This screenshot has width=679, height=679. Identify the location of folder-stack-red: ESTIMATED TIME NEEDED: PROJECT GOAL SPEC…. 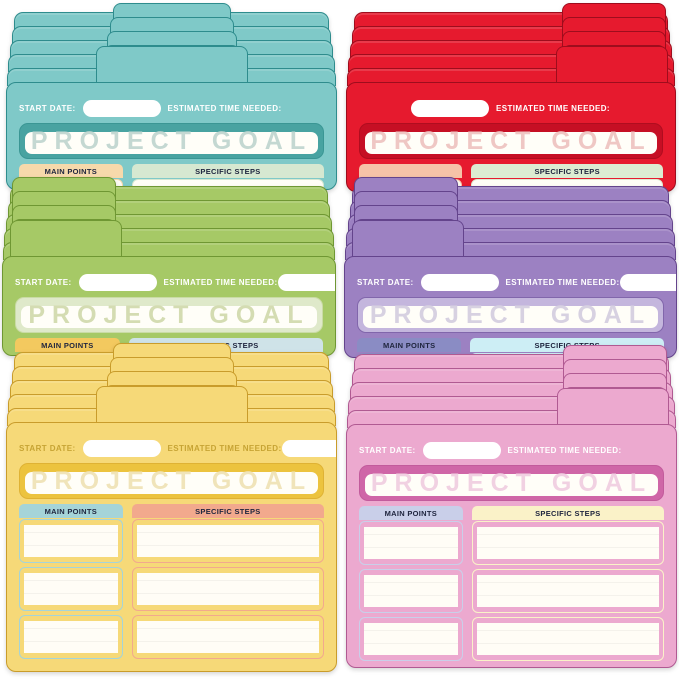
(511, 97).